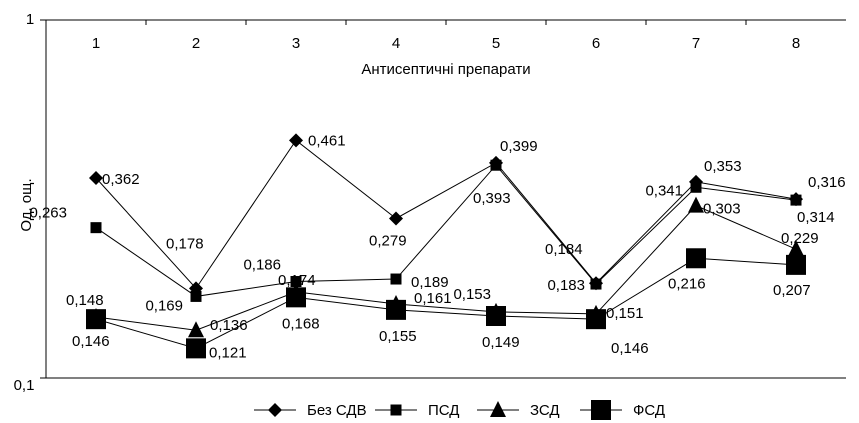 Image resolution: width=859 pixels, height=423 pixels. I want to click on data-label-psd-1: 0,263, so click(48, 213).